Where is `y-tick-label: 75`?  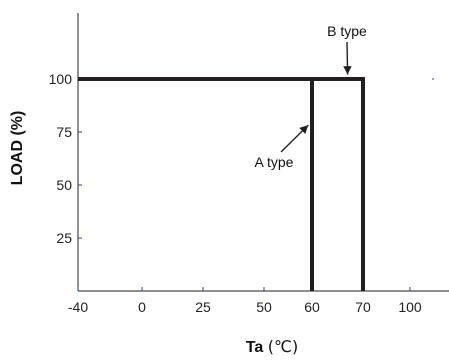
y-tick-label: 75 is located at coordinates (64, 132).